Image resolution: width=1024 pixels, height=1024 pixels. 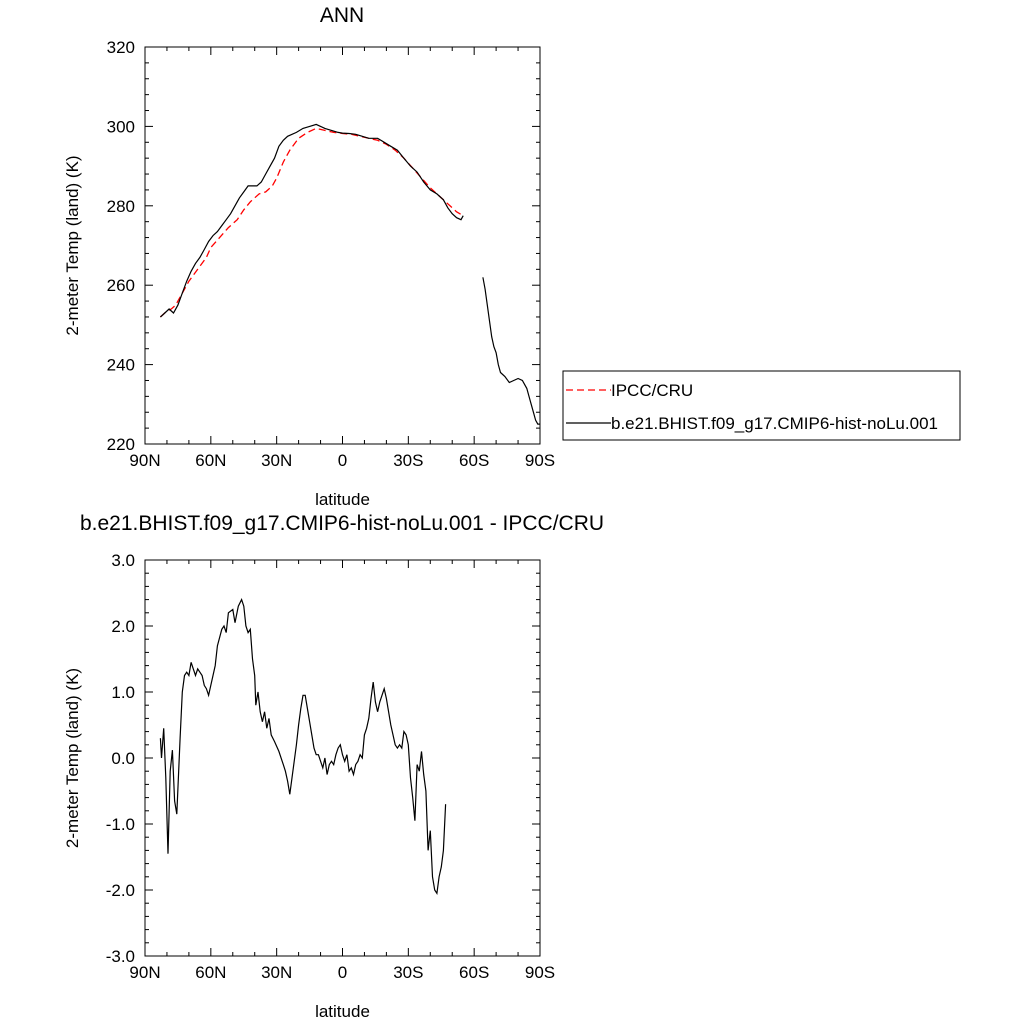 I want to click on y-tick-label: 240, so click(x=121, y=365).